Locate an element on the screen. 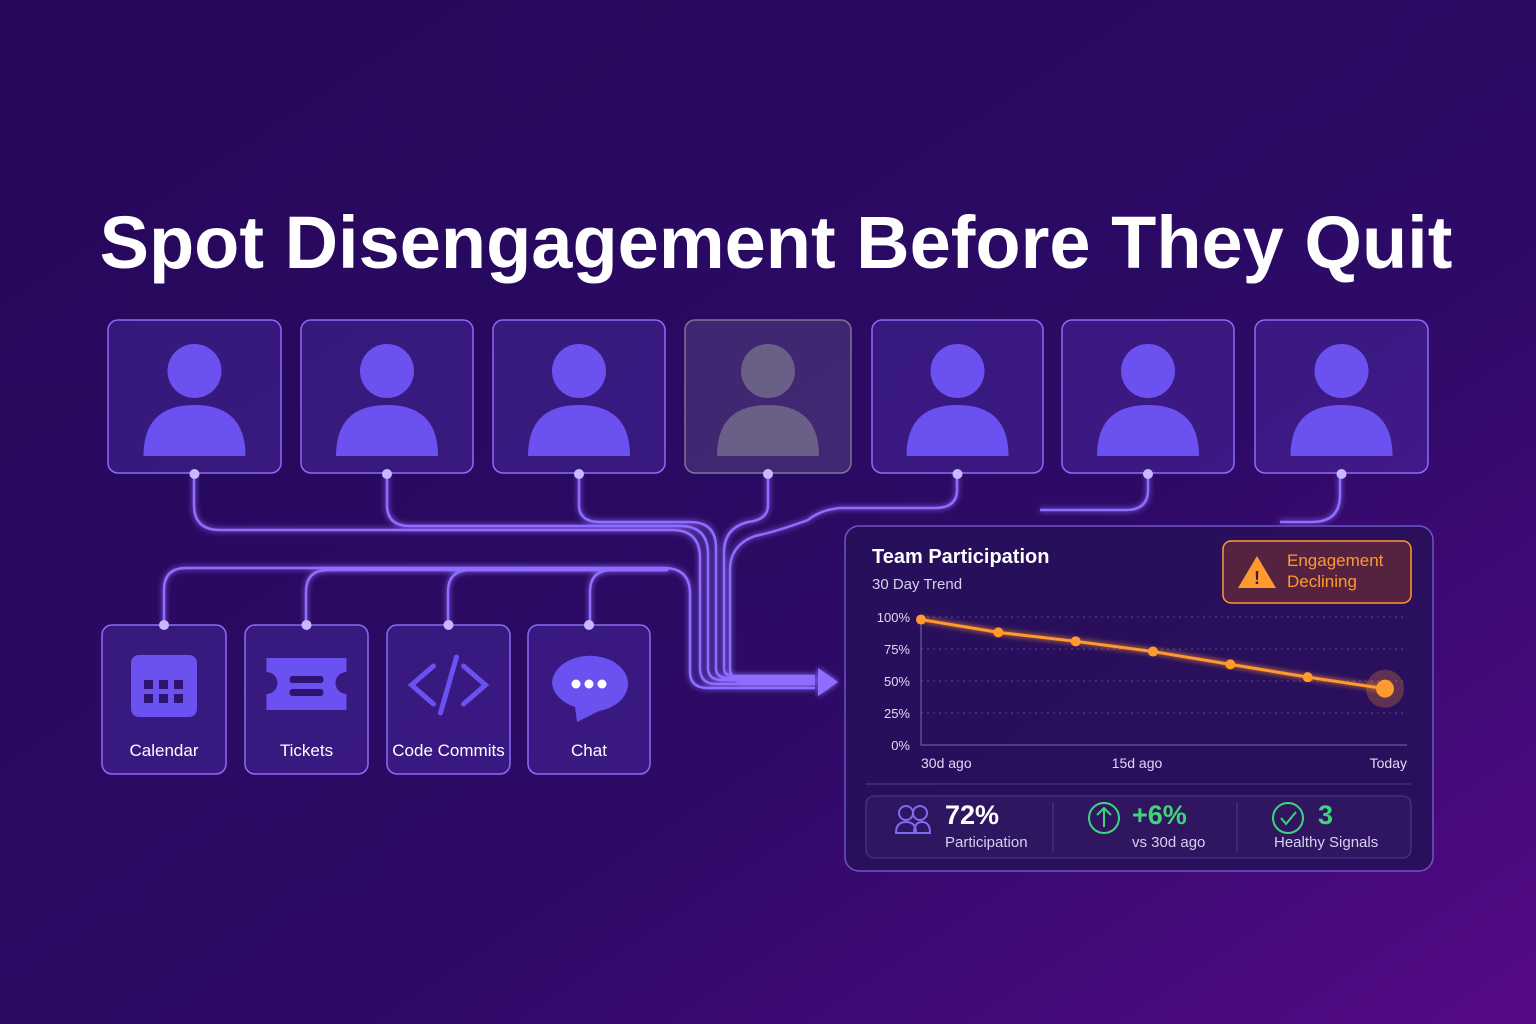  chart-subtitle: 30 Day Trend is located at coordinates (917, 584).